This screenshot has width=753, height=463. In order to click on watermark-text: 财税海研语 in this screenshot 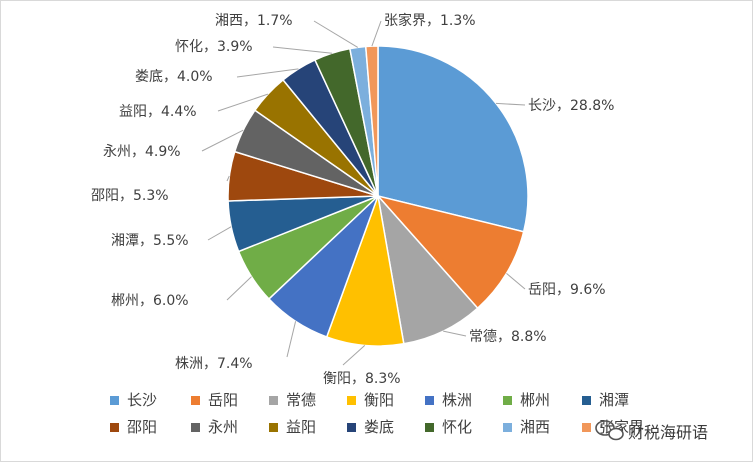, I will do `click(668, 432)`.